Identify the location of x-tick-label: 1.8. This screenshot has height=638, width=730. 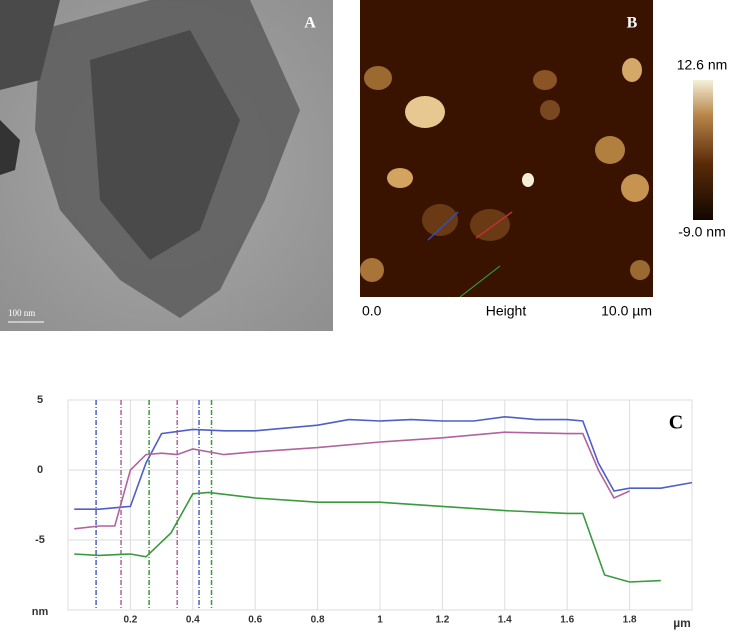
(630, 620).